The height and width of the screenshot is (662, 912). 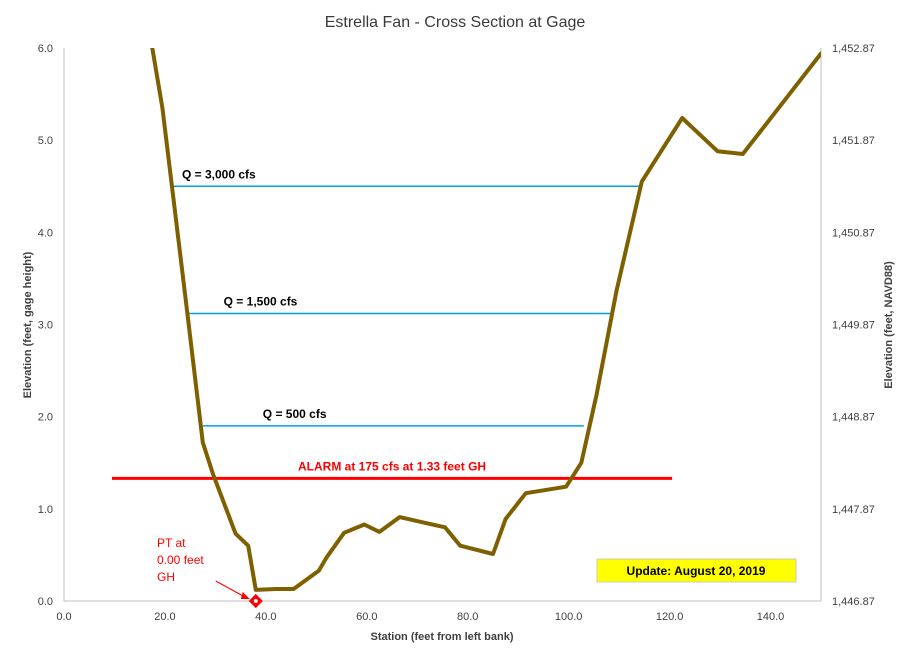 I want to click on y-tick-label: 1.0, so click(x=45, y=510).